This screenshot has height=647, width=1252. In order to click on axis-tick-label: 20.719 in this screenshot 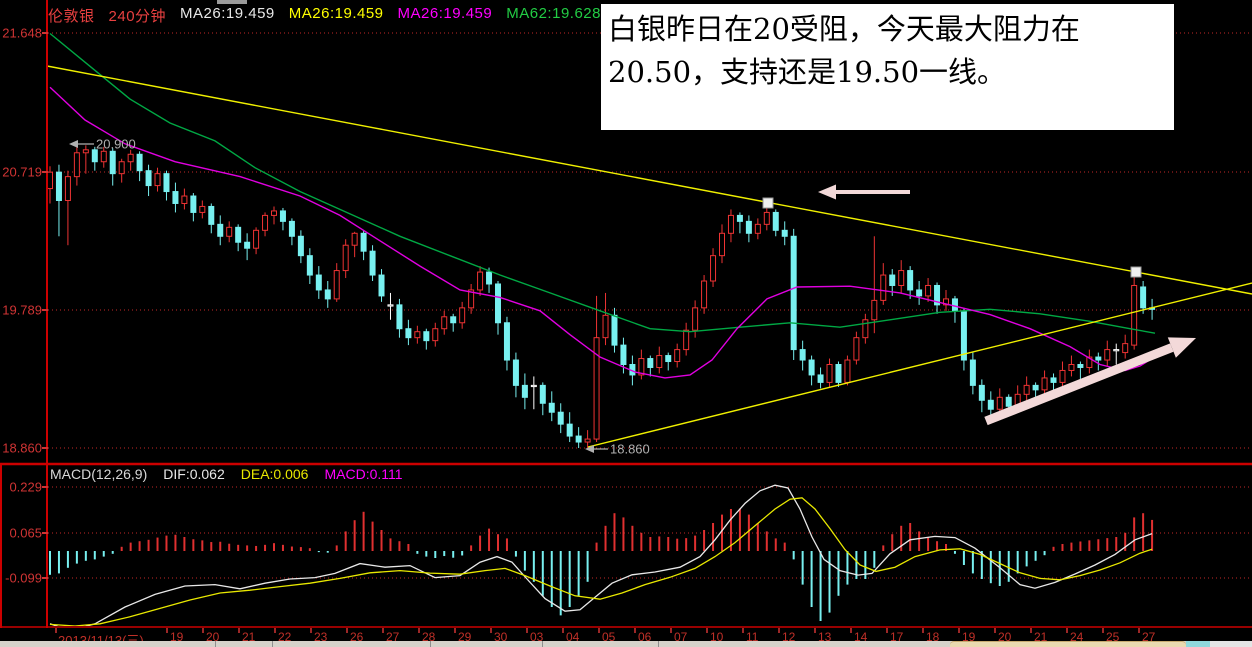, I will do `click(22, 172)`.